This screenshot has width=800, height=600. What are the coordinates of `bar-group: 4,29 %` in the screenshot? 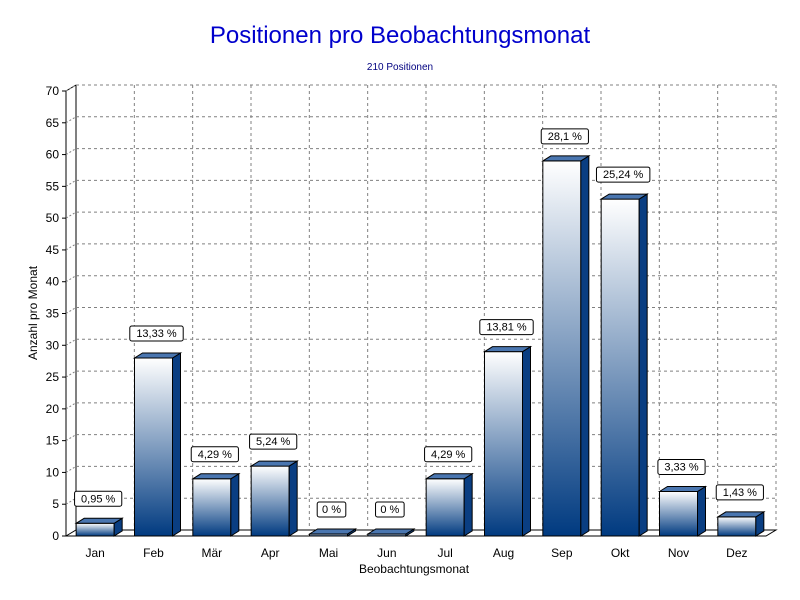 It's located at (215, 491).